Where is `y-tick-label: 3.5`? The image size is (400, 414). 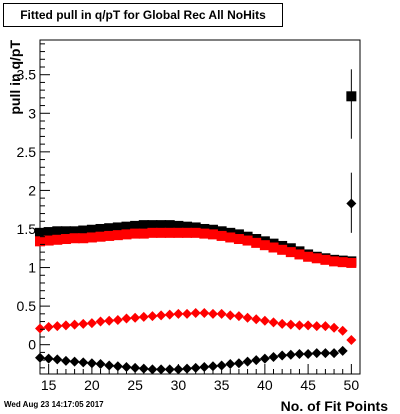
y-tick-label: 3.5 is located at coordinates (27, 75).